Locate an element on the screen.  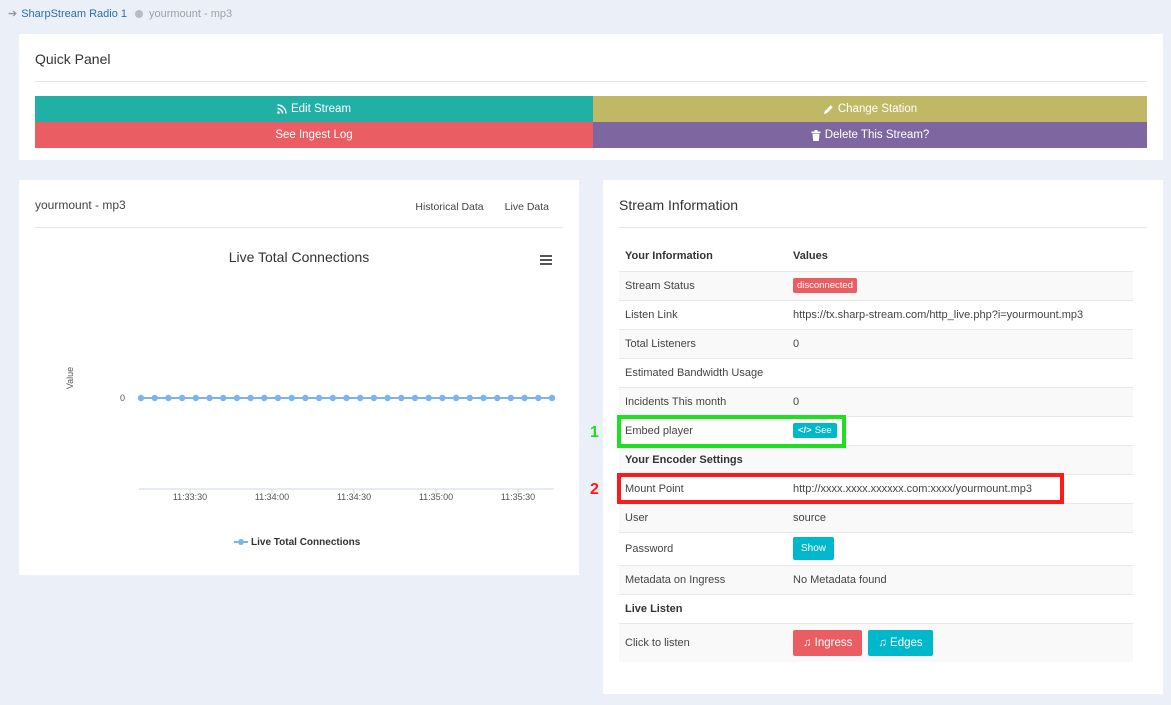
show-password-button: Show is located at coordinates (814, 548).